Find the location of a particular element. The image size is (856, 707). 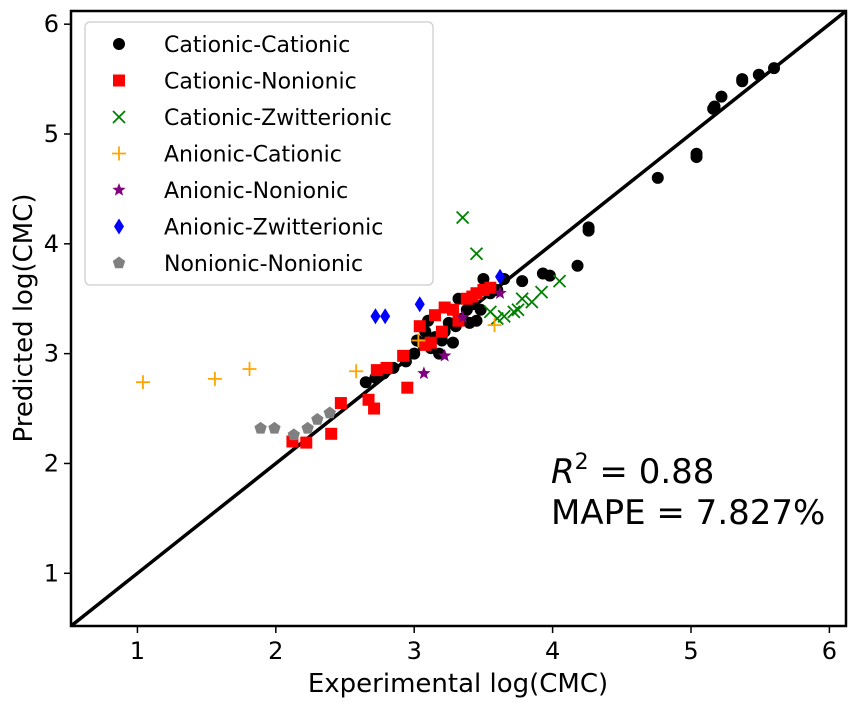

series-cationic-zwitterionic is located at coordinates (511, 268).